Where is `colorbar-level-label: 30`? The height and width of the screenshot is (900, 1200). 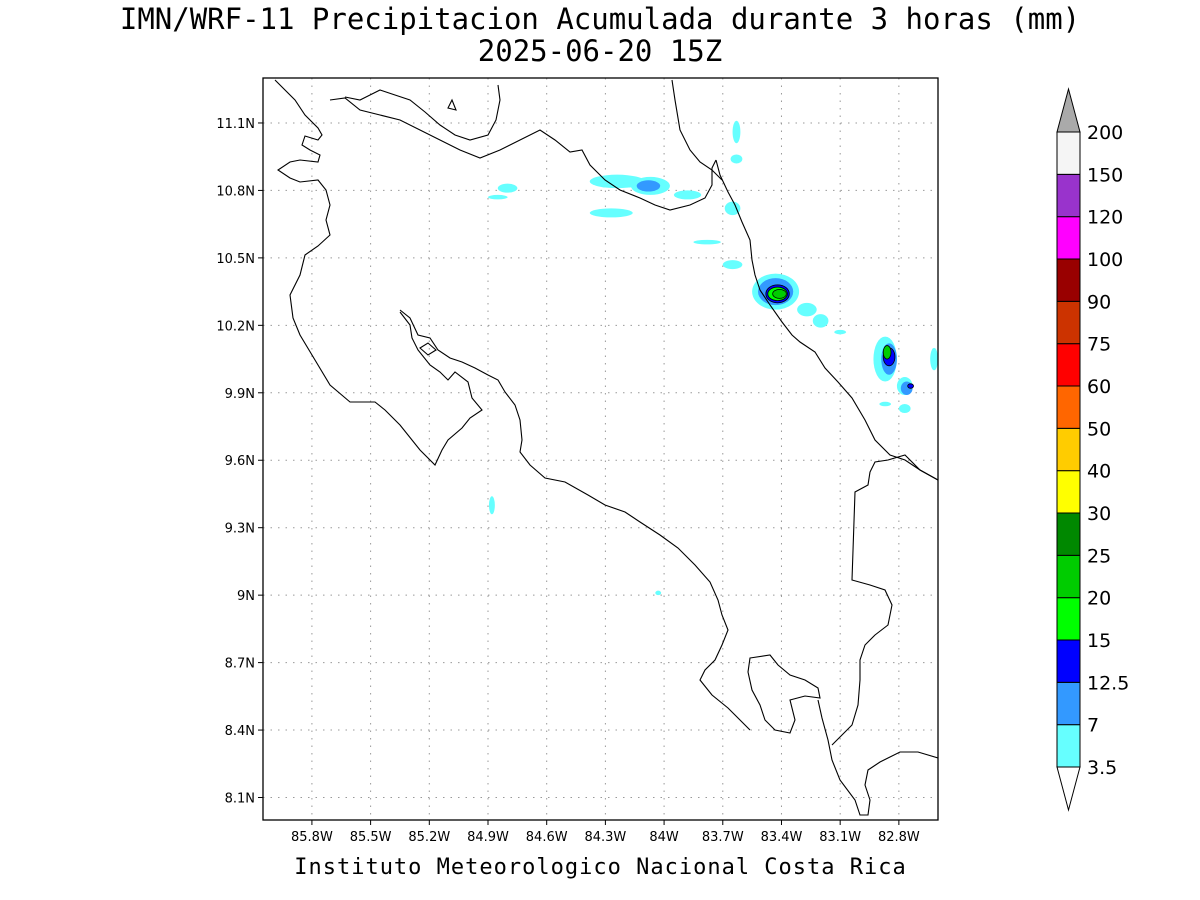
colorbar-level-label: 30 is located at coordinates (1099, 514).